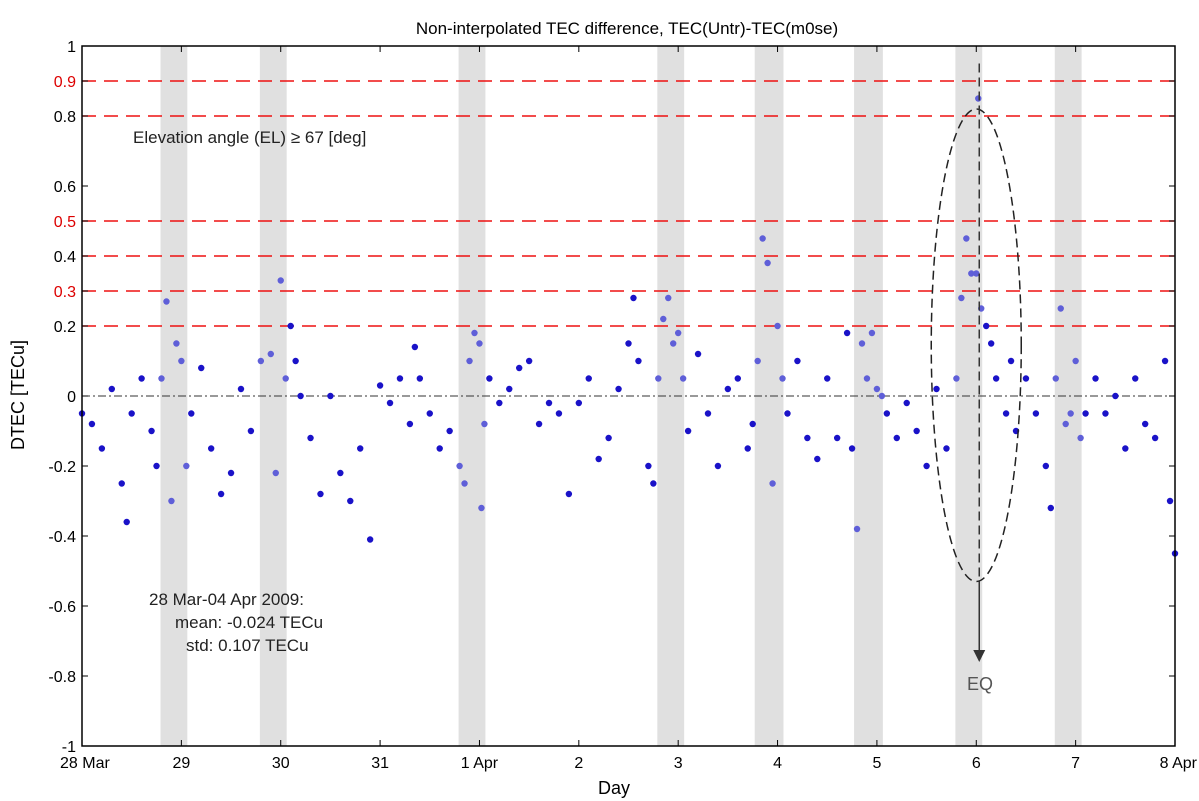  Describe the element at coordinates (876, 763) in the screenshot. I see `x-tick-label: 5` at that location.